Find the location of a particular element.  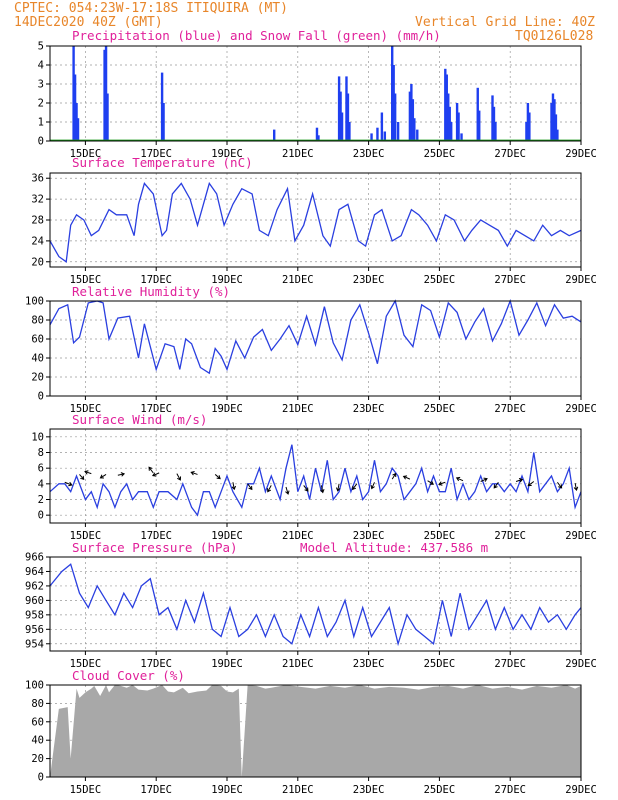

y-tick-label: 954 is located at coordinates (34, 644).